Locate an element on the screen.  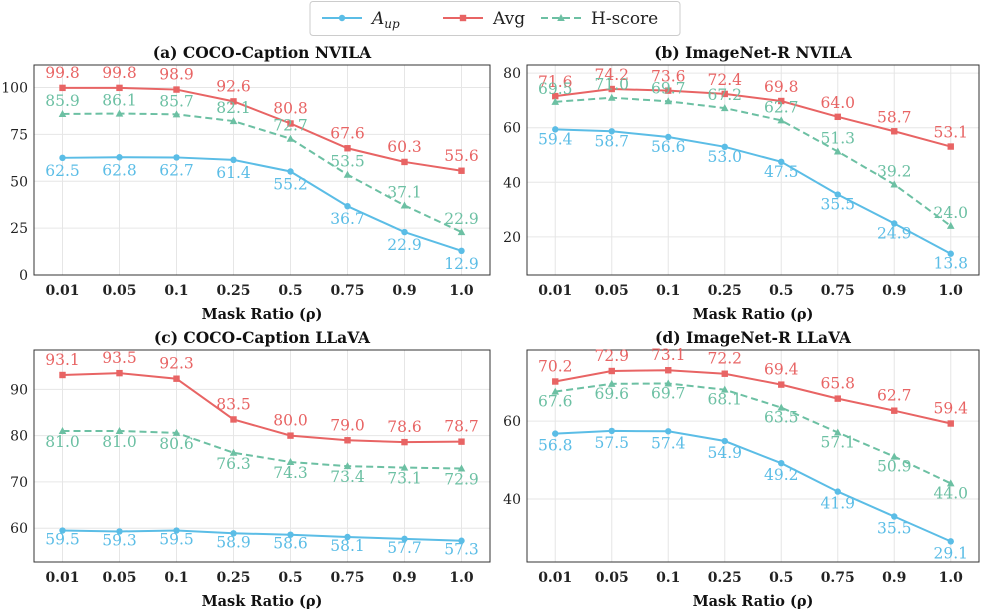
data-label: 72.9 is located at coordinates (611, 356).